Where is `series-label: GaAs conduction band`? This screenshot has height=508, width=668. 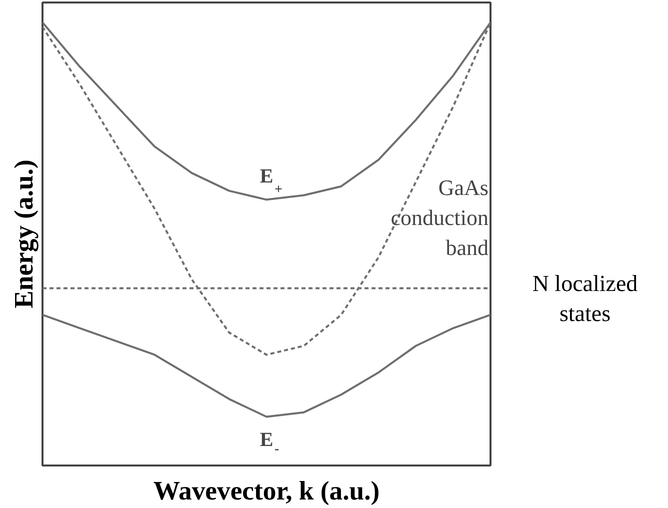 series-label: GaAs conduction band is located at coordinates (439, 217).